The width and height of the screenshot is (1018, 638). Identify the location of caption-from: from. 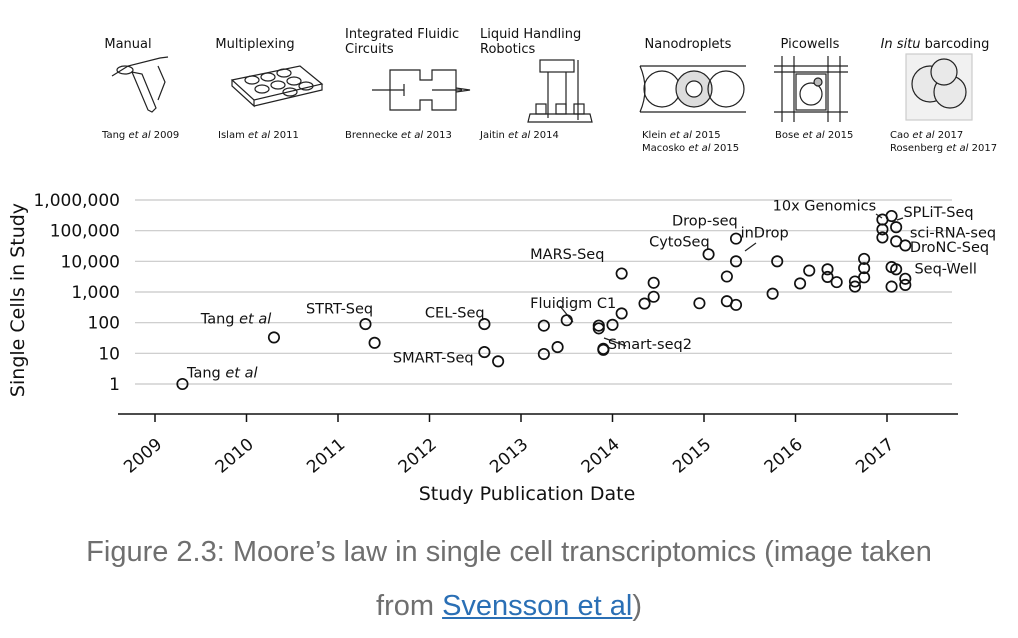
(409, 606).